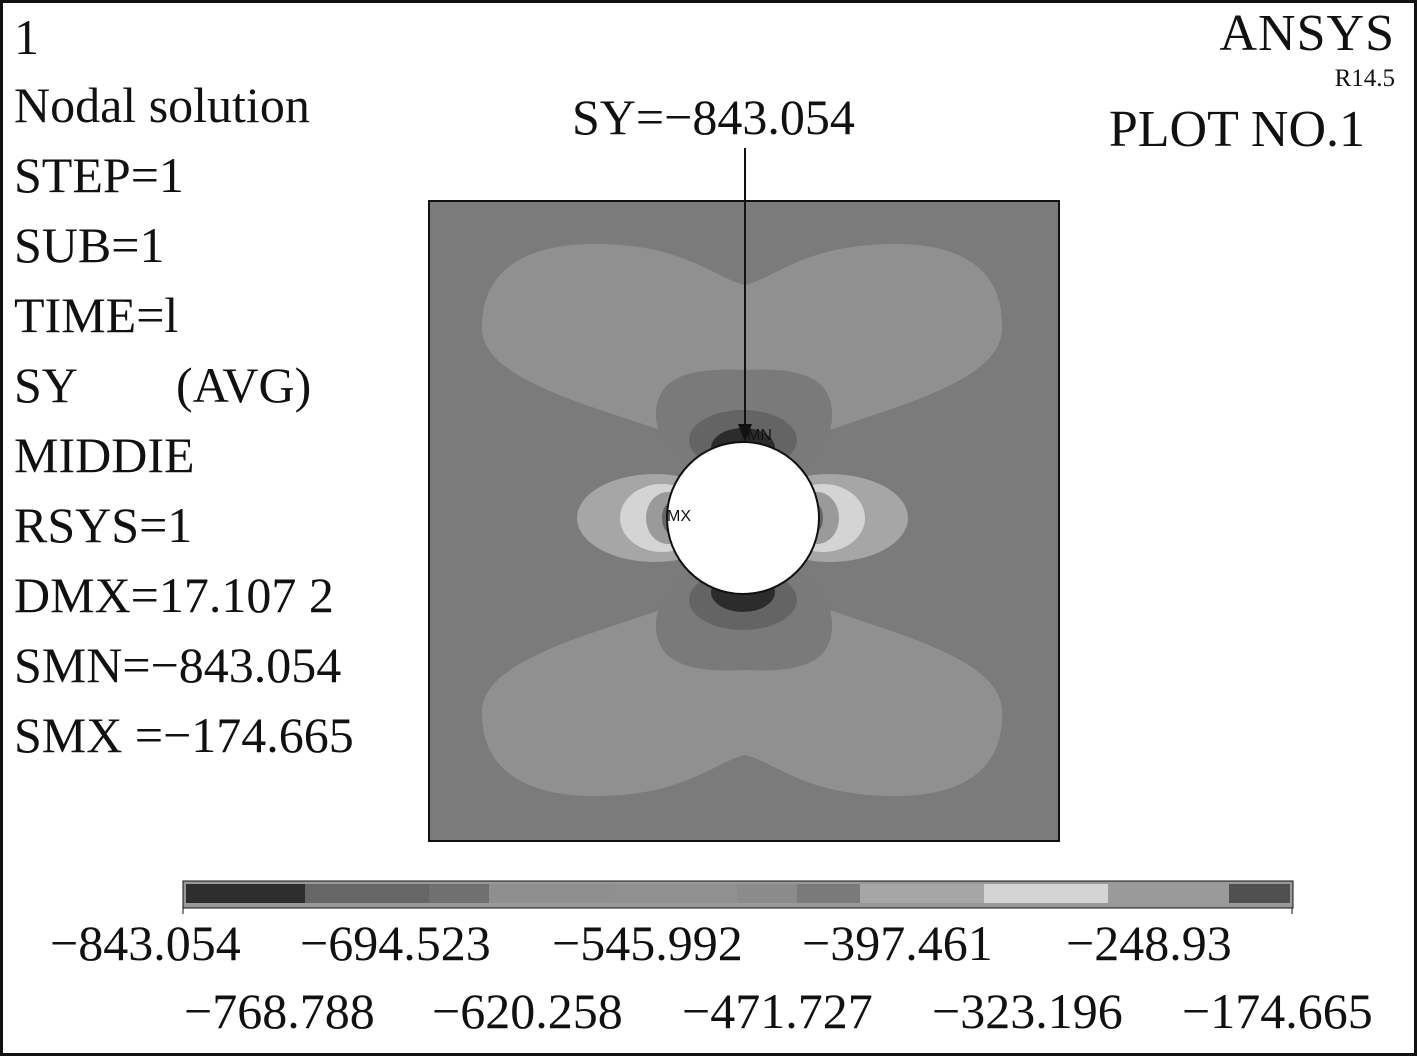 This screenshot has height=1056, width=1417. I want to click on legend-value-top-5: −248.93, so click(1149, 943).